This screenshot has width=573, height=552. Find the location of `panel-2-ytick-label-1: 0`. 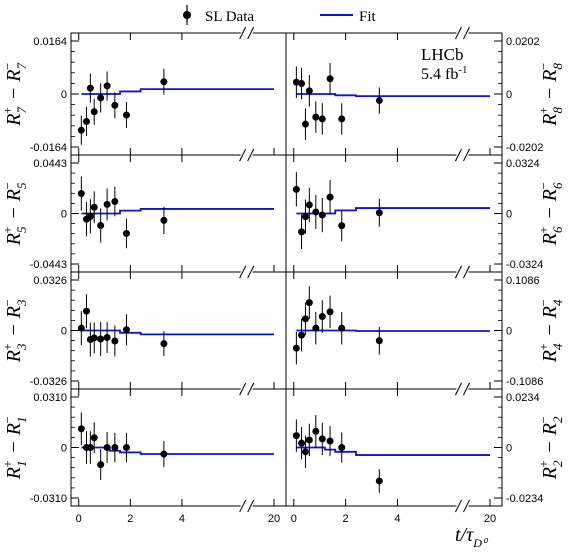

panel-2-ytick-label-1: 0 is located at coordinates (509, 449).